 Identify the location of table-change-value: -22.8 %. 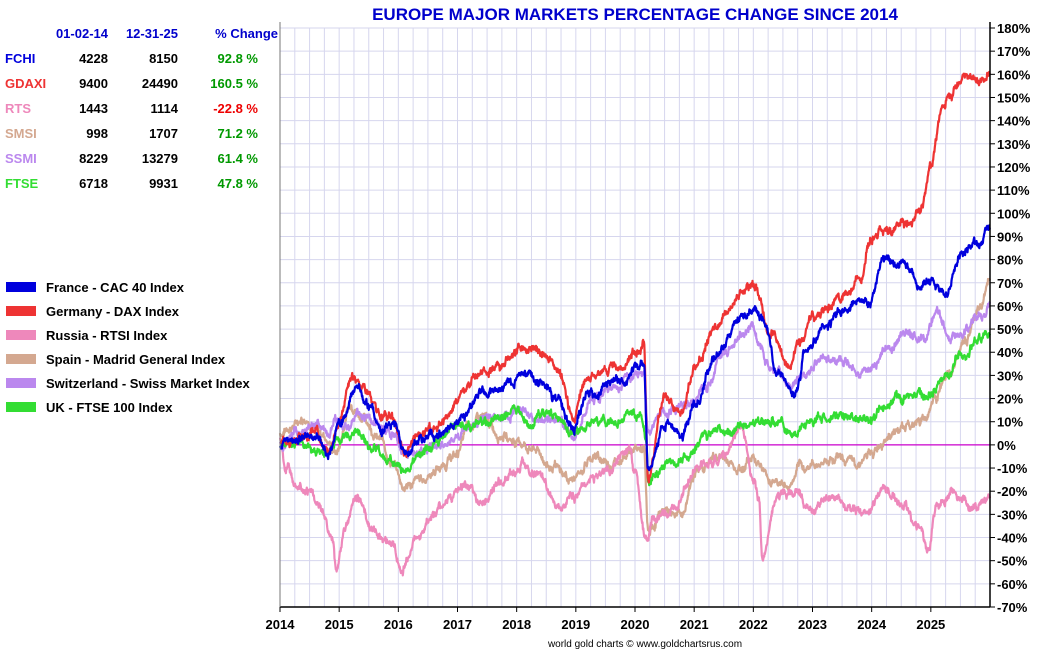
(235, 108).